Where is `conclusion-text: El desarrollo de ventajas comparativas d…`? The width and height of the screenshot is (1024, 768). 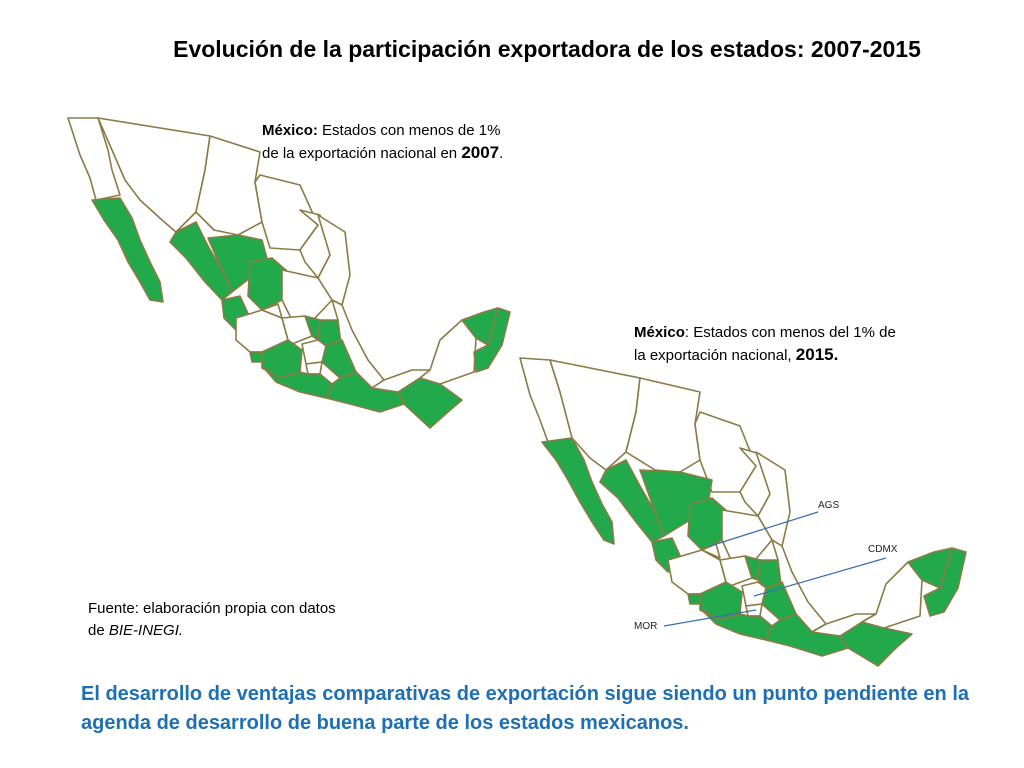
conclusion-text: El desarrollo de ventajas comparativas d… is located at coordinates (525, 708).